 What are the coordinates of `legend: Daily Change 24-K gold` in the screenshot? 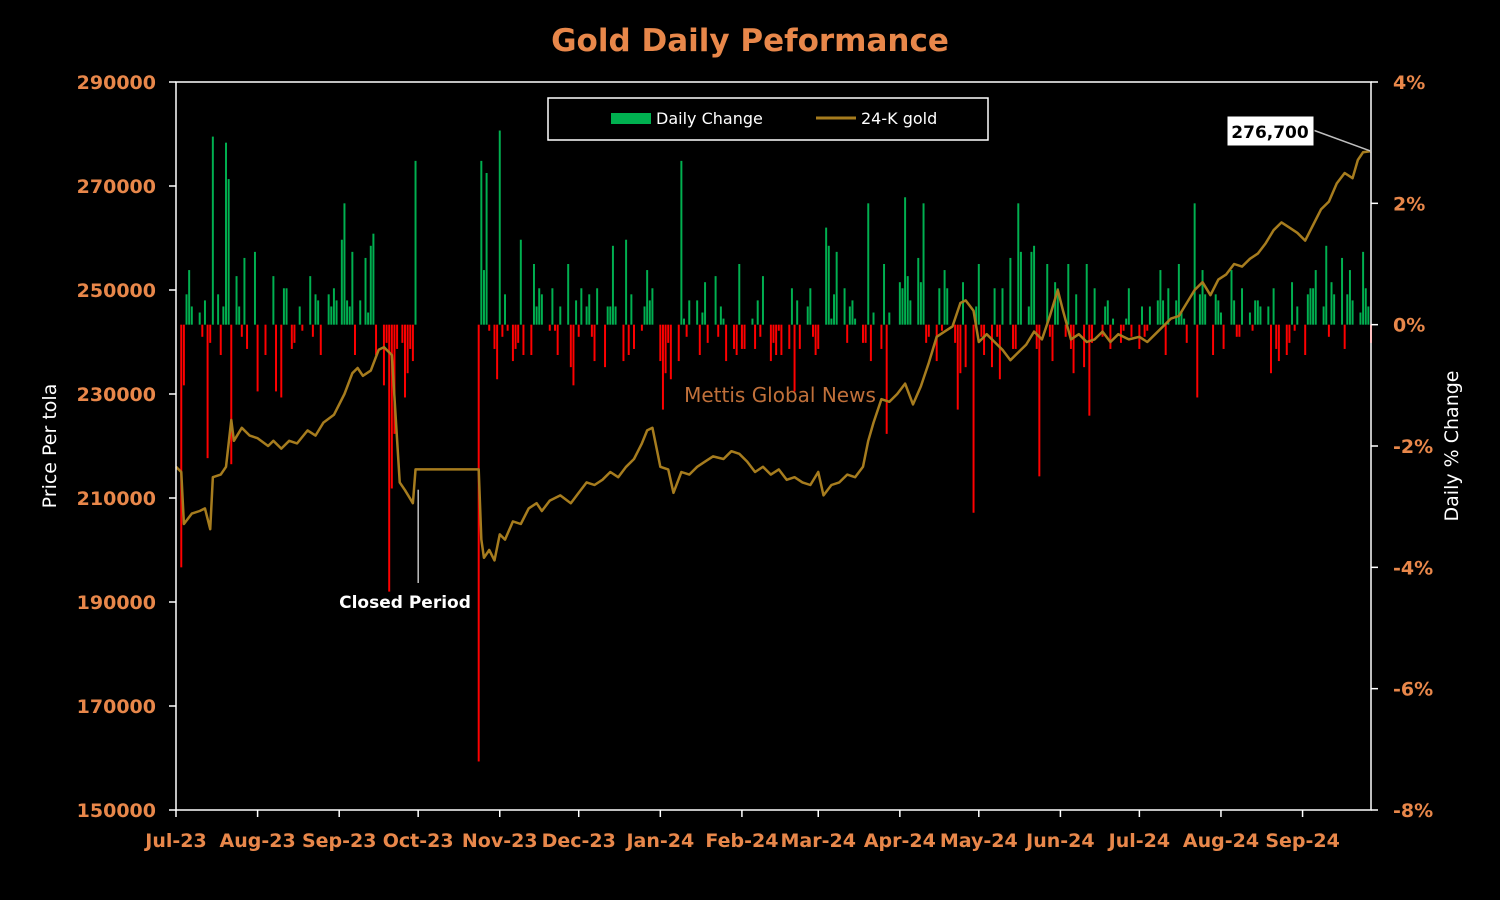 It's located at (768, 119).